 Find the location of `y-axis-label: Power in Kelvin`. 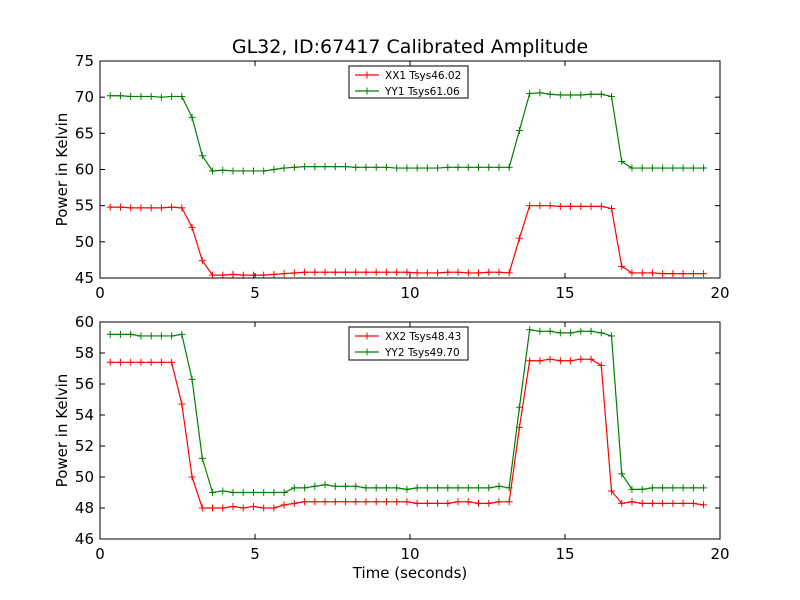

y-axis-label: Power in Kelvin is located at coordinates (62, 170).